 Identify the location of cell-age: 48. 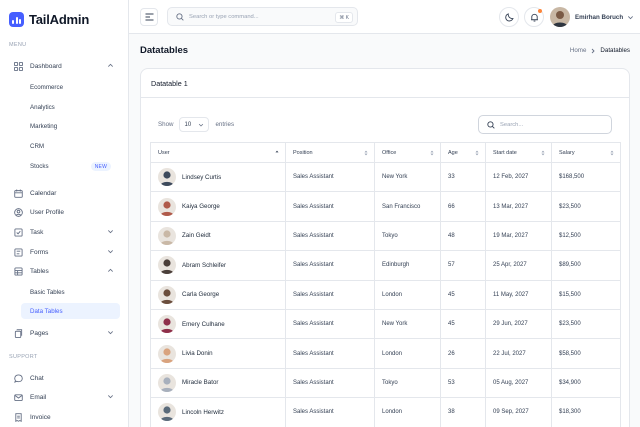
(463, 236).